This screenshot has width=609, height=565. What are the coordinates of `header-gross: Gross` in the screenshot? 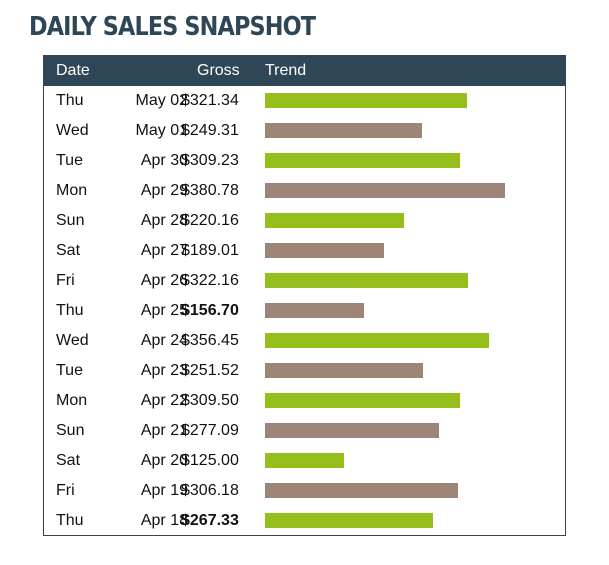 It's located at (218, 70).